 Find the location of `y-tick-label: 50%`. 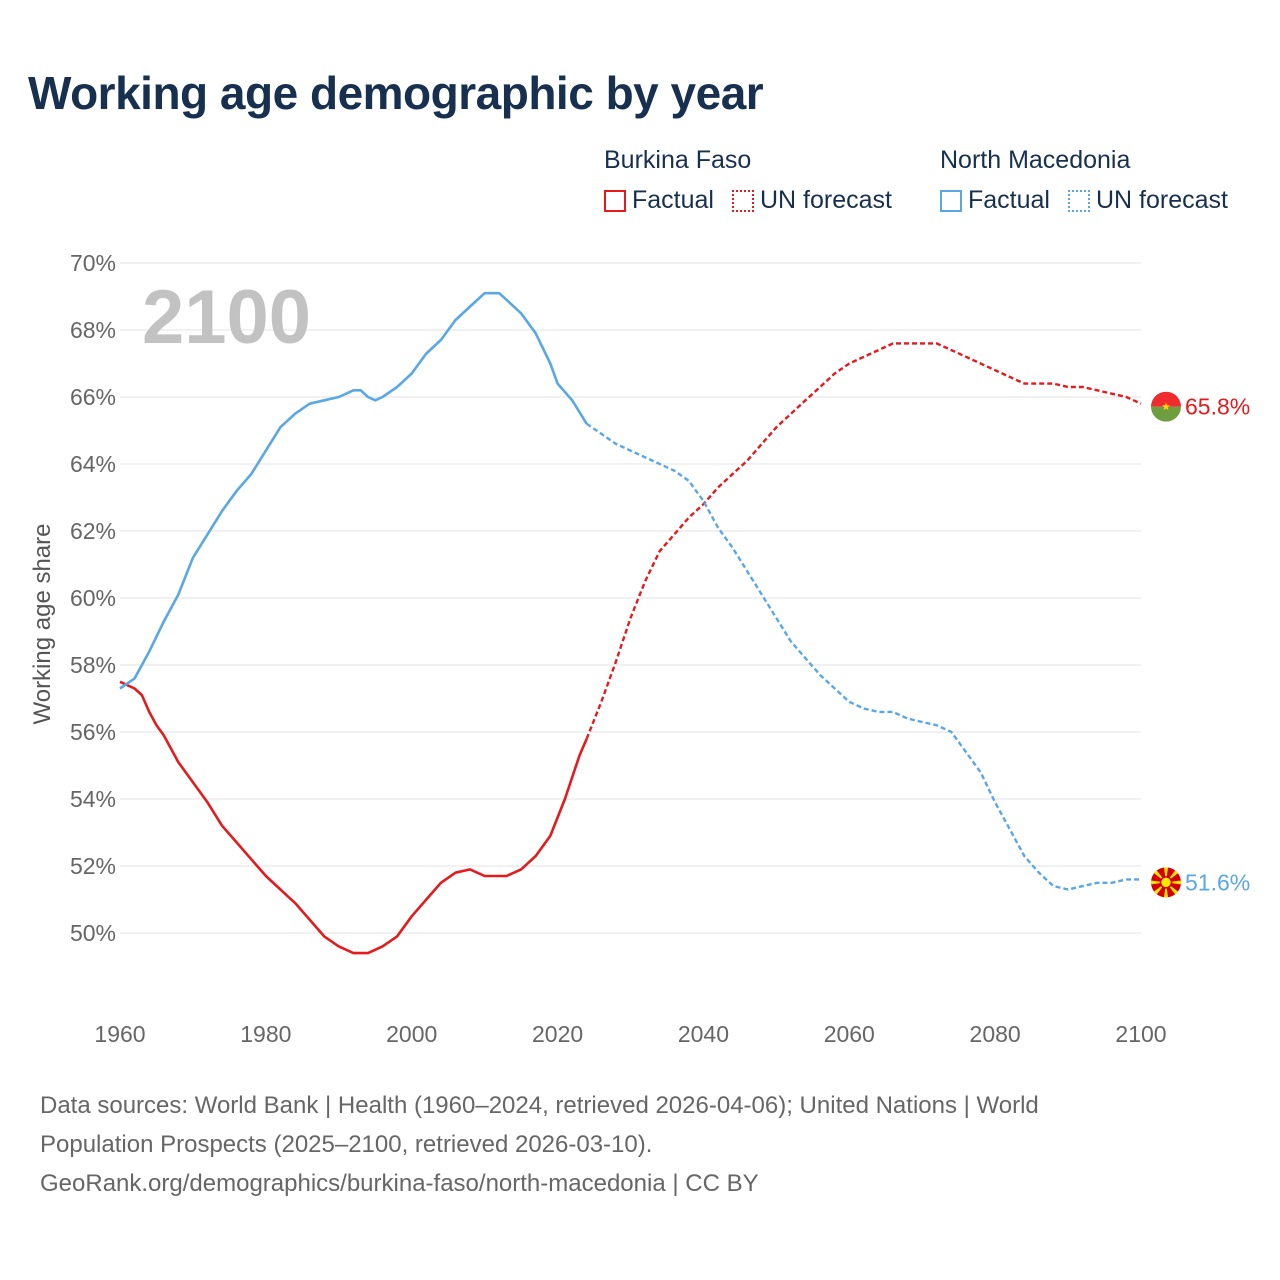

y-tick-label: 50% is located at coordinates (93, 933).